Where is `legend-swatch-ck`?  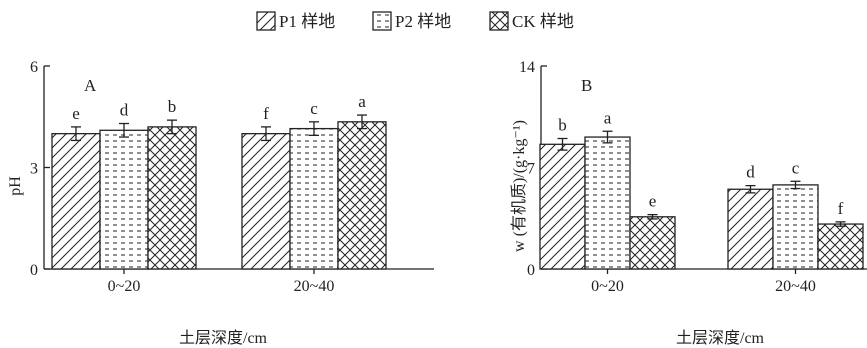 legend-swatch-ck is located at coordinates (499, 21).